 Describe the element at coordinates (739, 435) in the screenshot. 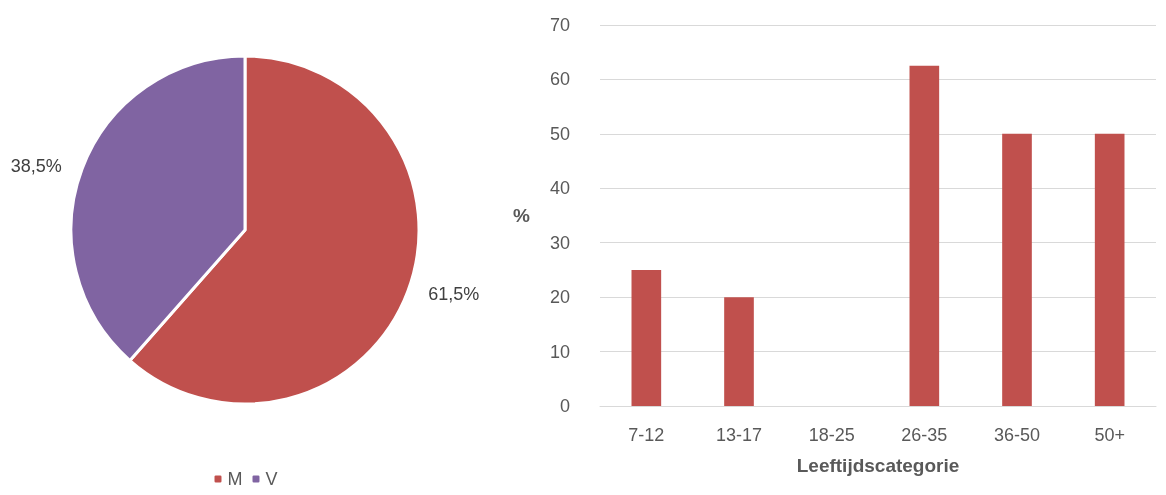

I see `x-tick-label: 13-17` at that location.